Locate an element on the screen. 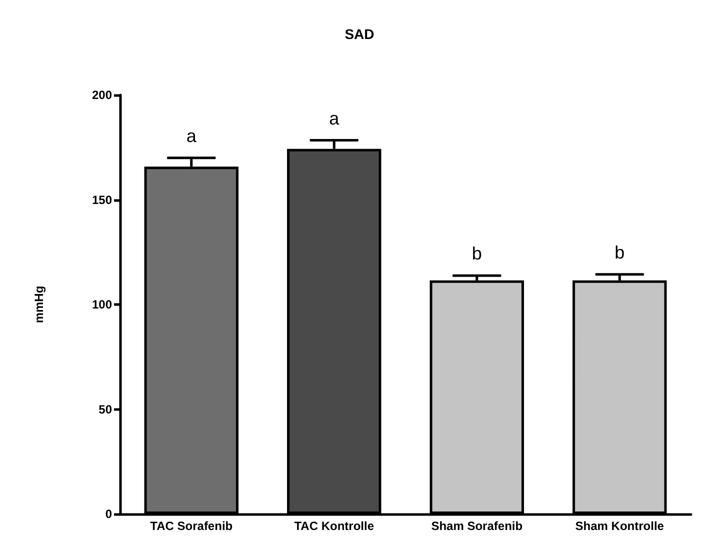 Image resolution: width=719 pixels, height=545 pixels. x-tick-label: Sham Kontrolle is located at coordinates (619, 526).